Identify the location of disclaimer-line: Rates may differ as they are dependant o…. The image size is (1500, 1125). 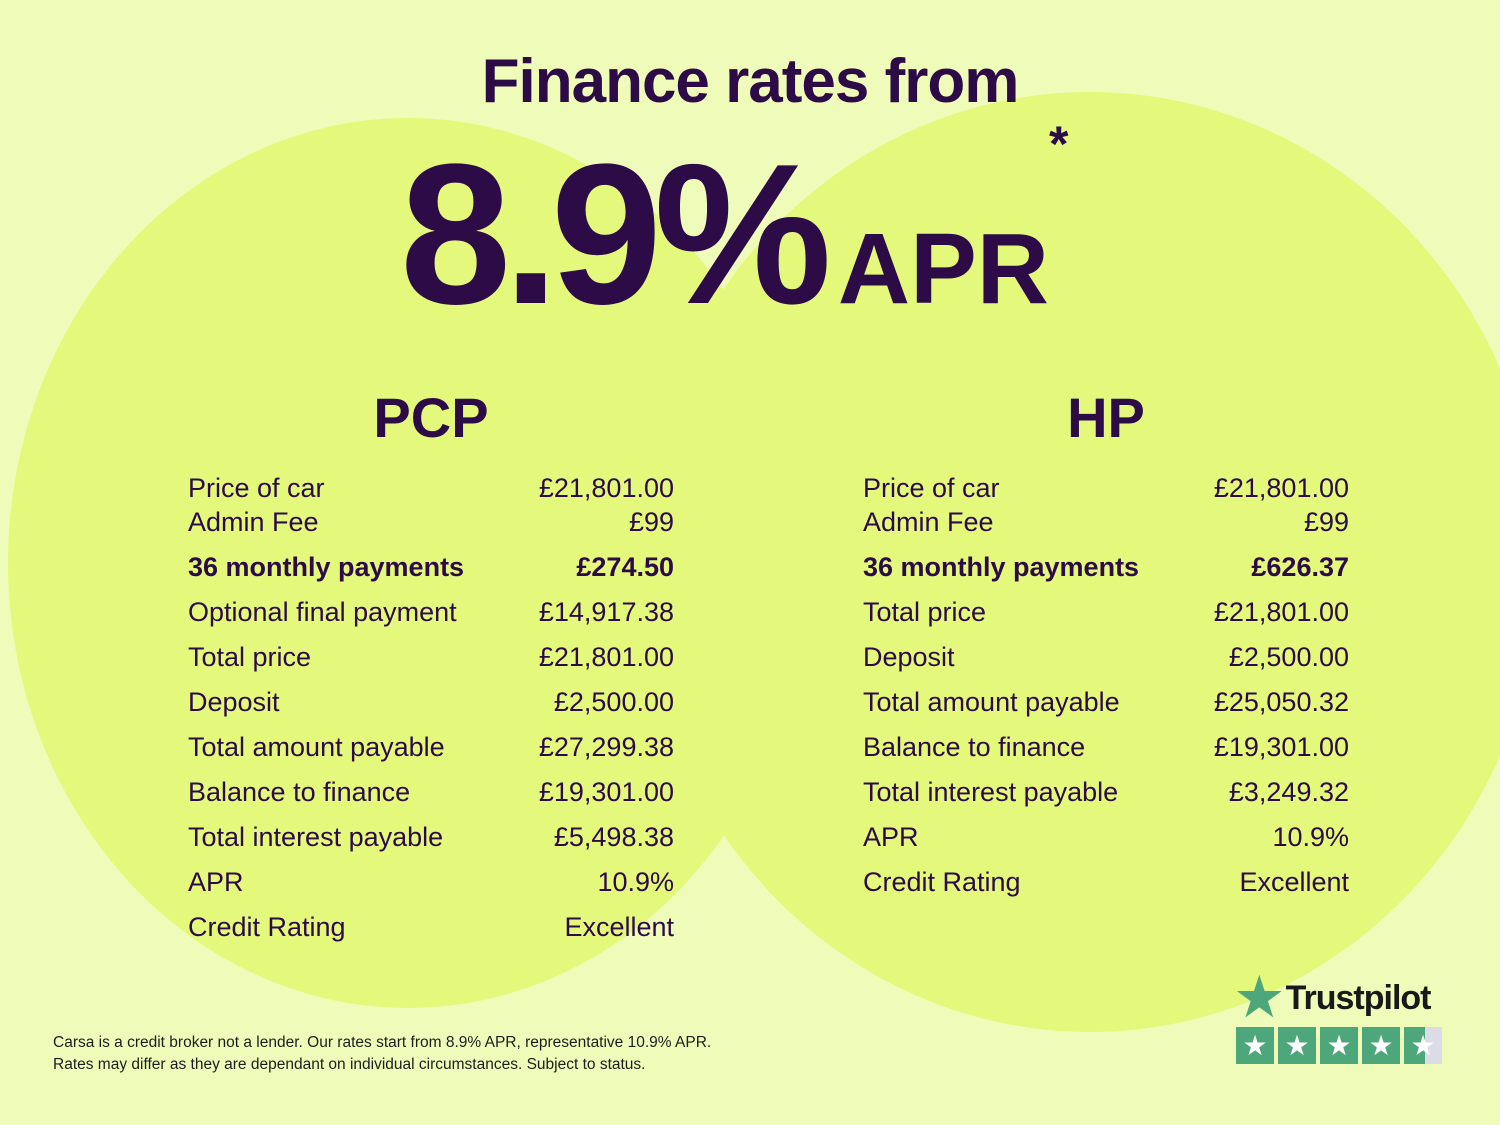
(349, 1064).